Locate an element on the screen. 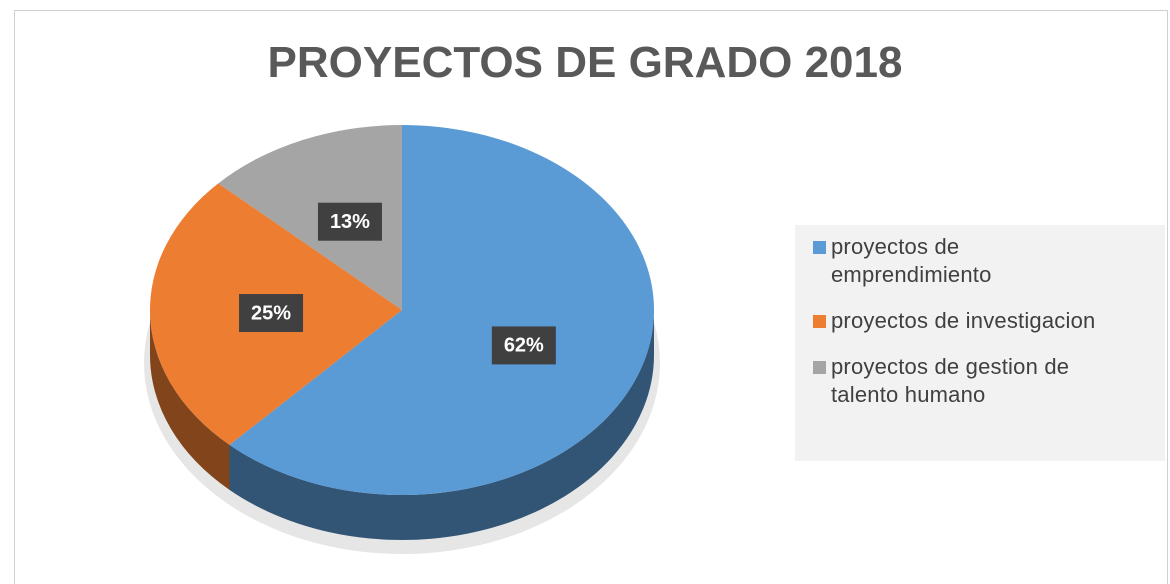 This screenshot has height=584, width=1170. data-label: 62% is located at coordinates (524, 346).